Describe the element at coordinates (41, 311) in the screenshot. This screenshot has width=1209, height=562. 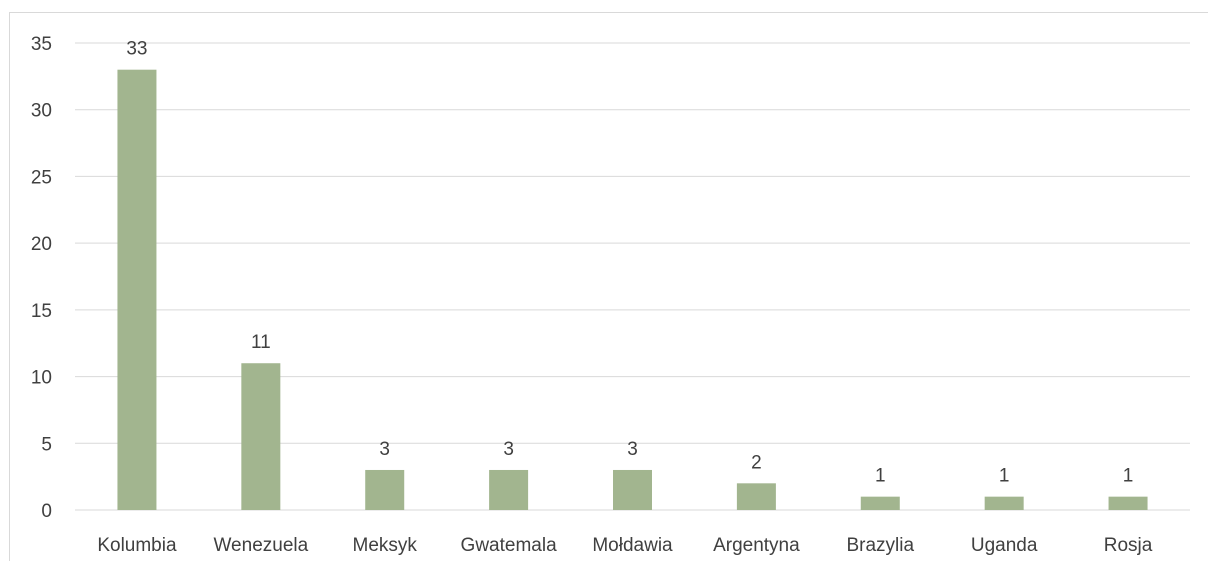
I see `y-tick-label: 15` at that location.